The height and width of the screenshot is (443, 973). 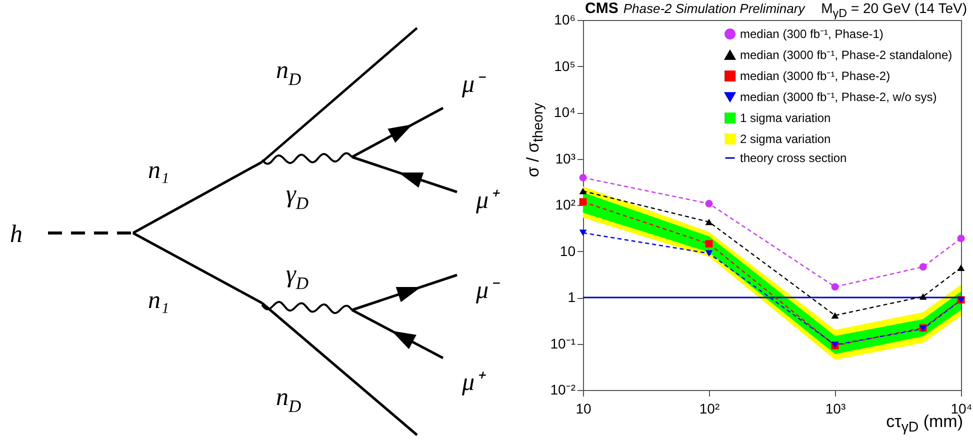 I want to click on y-tick-label: 10⁻¹, so click(x=563, y=343).